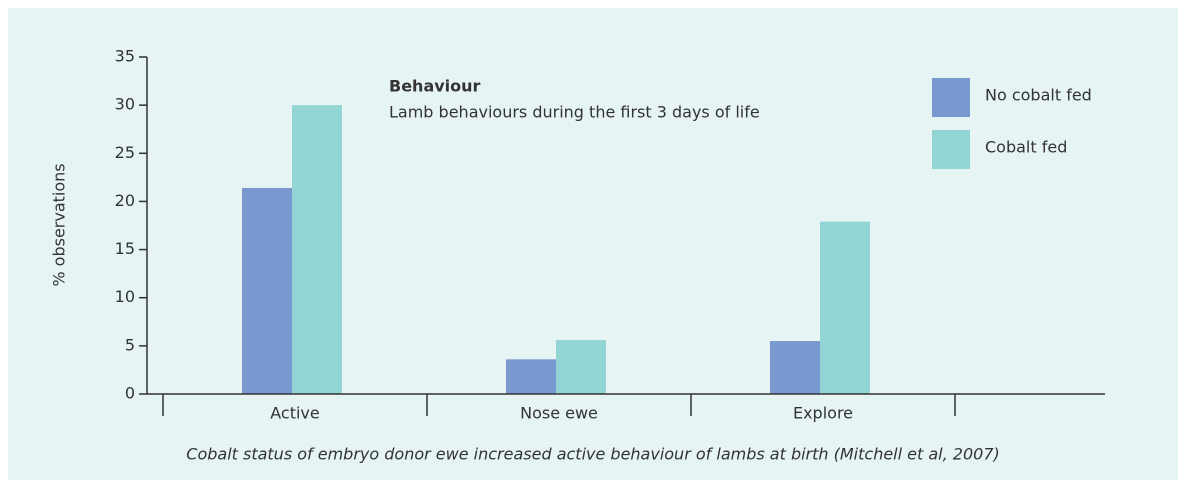 The image size is (1186, 488). I want to click on y-tick-label: 0, so click(130, 393).